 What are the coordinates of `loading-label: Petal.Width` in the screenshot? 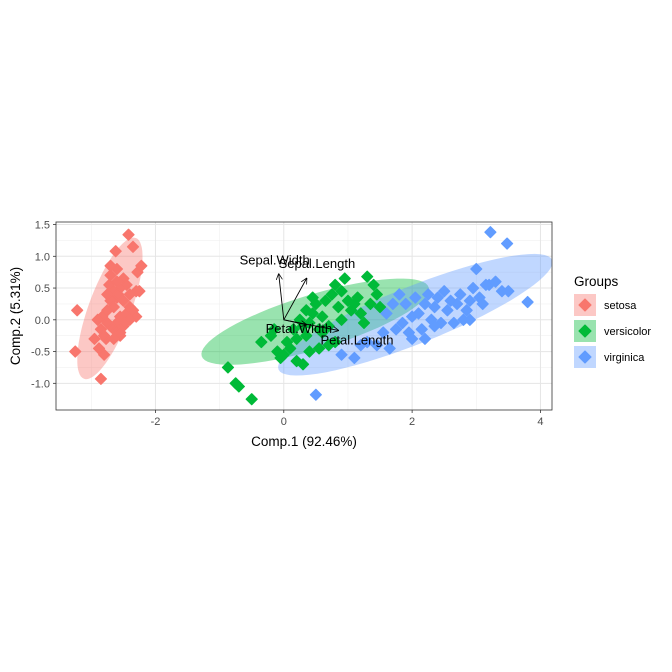 It's located at (299, 328).